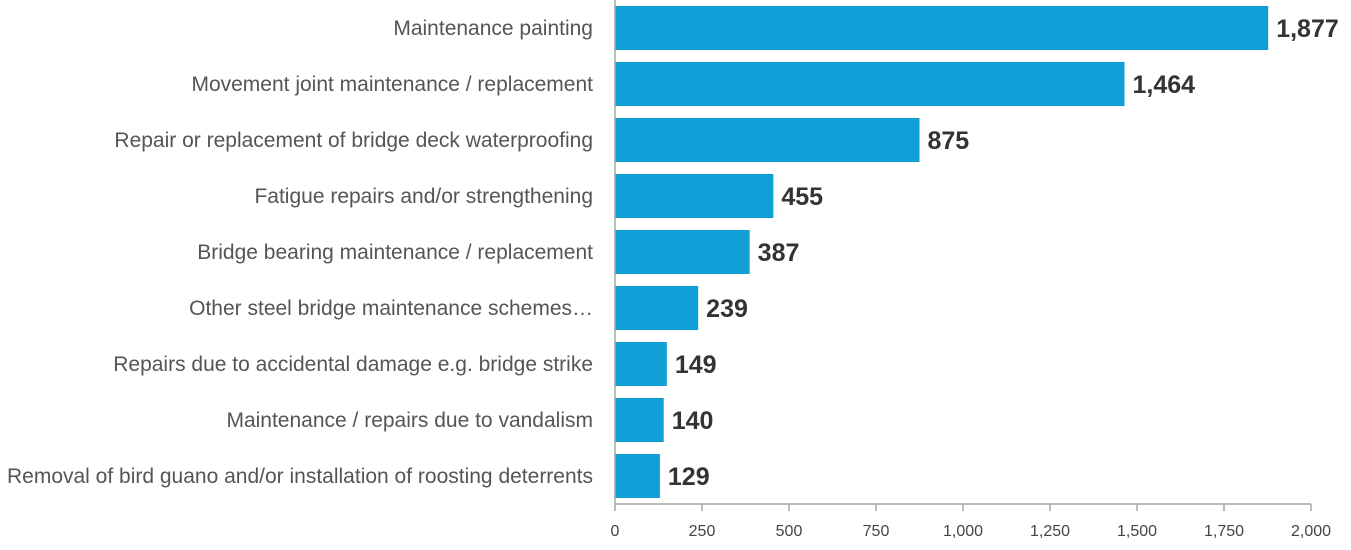 The image size is (1351, 550). Describe the element at coordinates (789, 531) in the screenshot. I see `x-tick-label: 500` at that location.